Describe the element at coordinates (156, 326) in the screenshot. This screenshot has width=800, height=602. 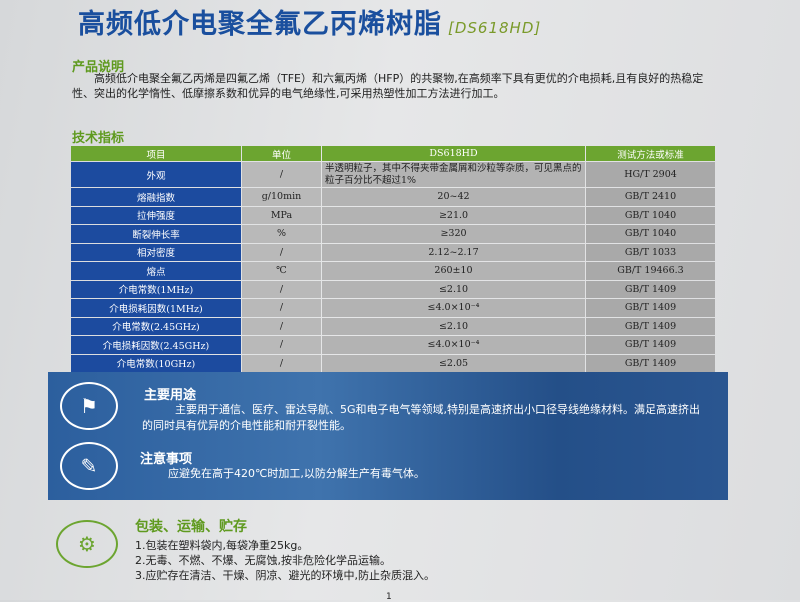
I see `item-cell: 介电常数(2.45GHz)` at that location.